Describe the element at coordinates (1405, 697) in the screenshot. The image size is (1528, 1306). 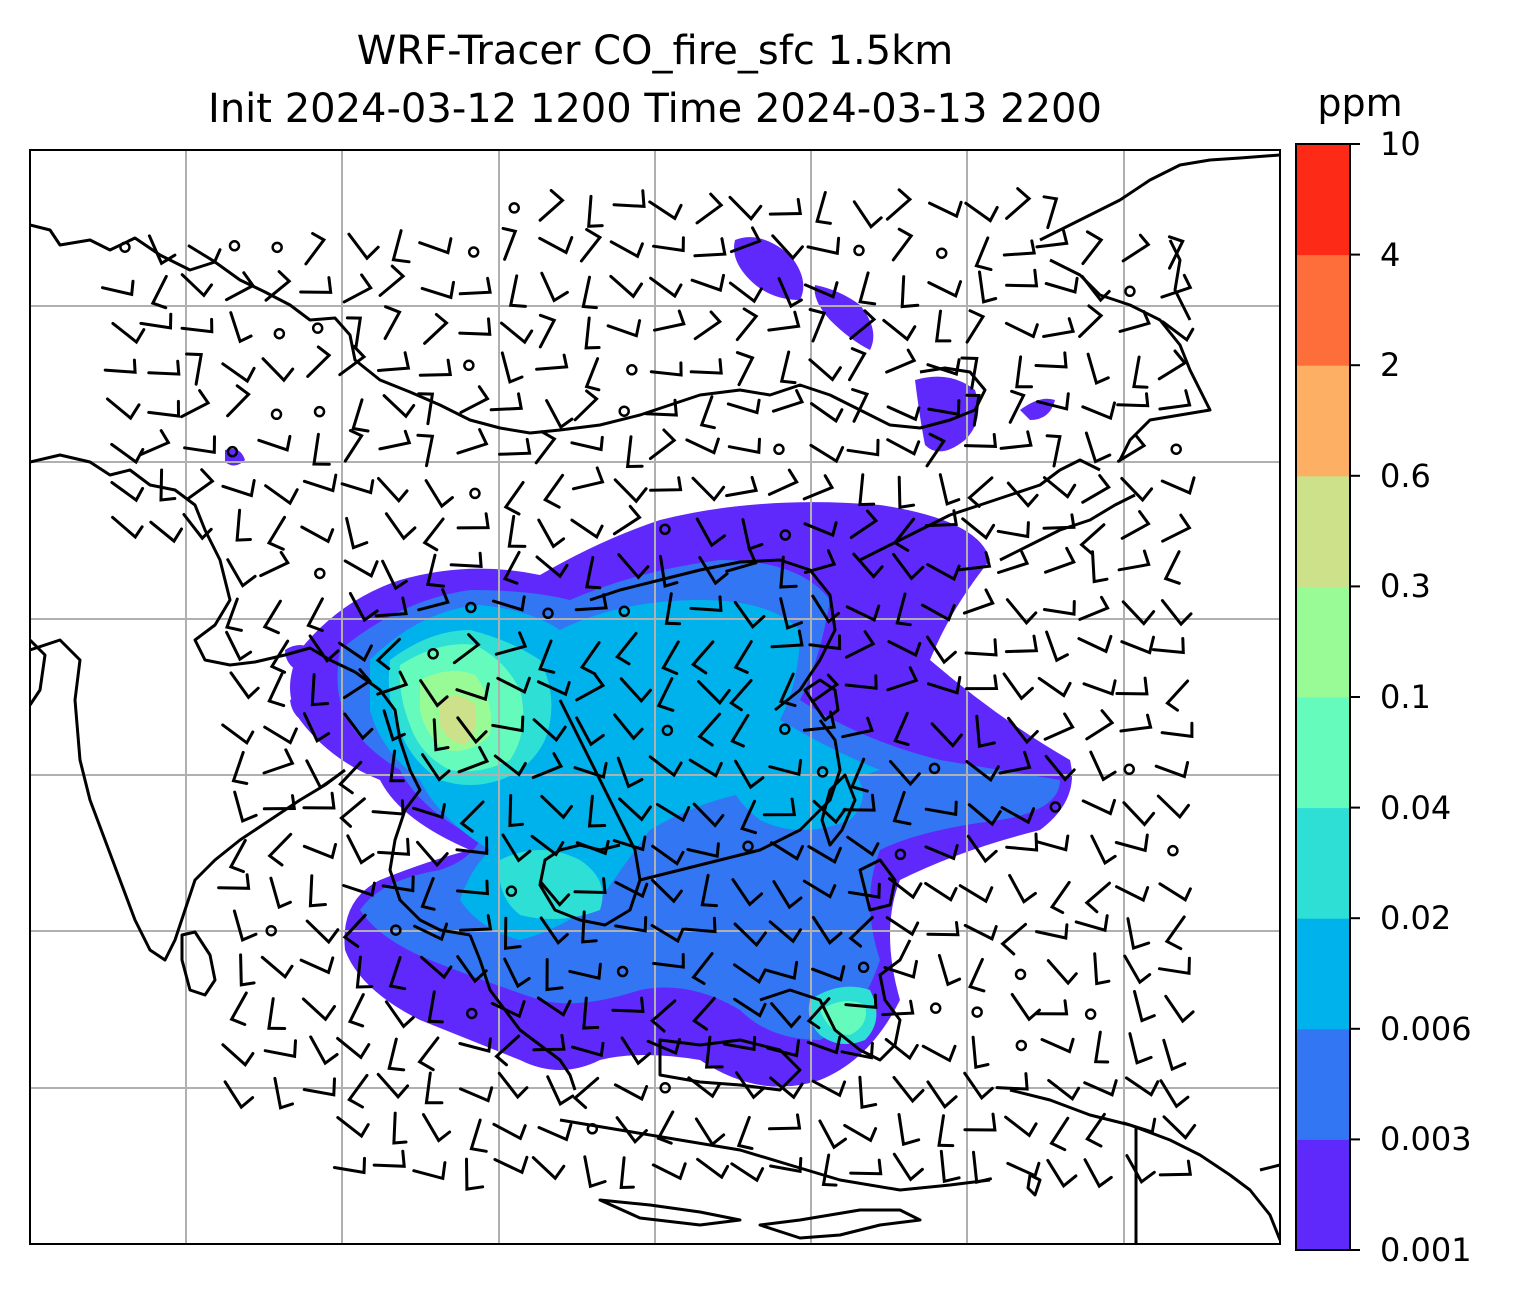
I see `colorbar-tick-label: 0.1` at that location.